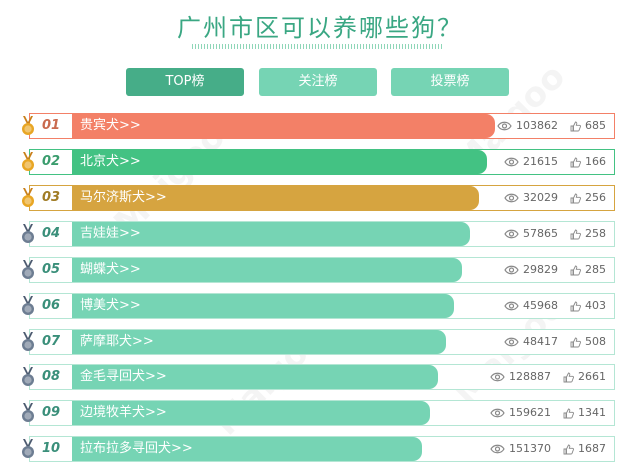  What do you see at coordinates (263, 306) in the screenshot?
I see `dog-breed-link: 博美犬>>` at bounding box center [263, 306].